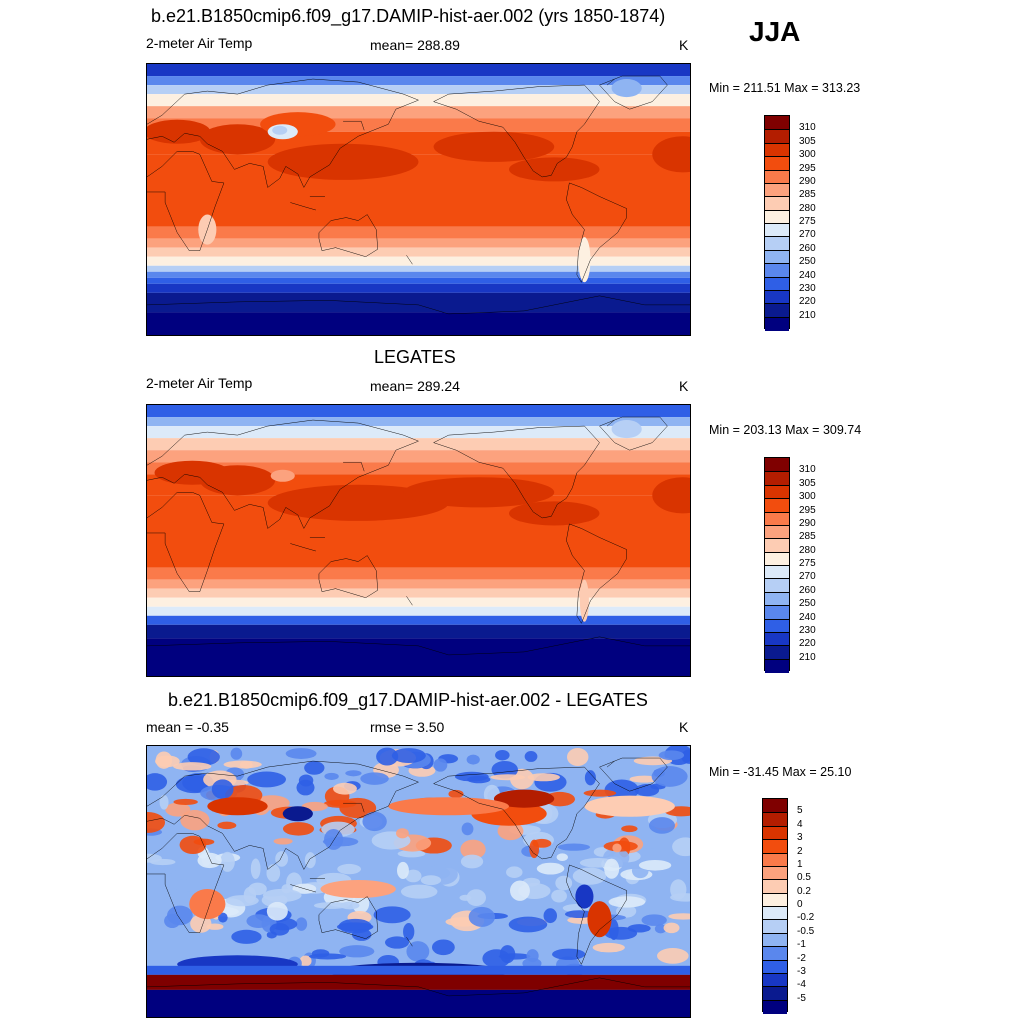 The width and height of the screenshot is (1024, 1024). Describe the element at coordinates (801, 998) in the screenshot. I see `colorbar-tick-label: -5` at that location.